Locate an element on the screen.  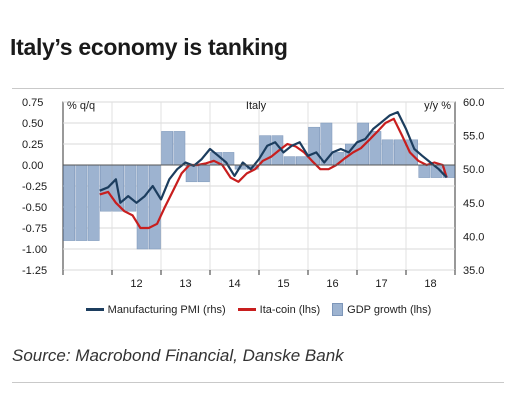
left-tick-label: -1.00 is located at coordinates (34, 250).